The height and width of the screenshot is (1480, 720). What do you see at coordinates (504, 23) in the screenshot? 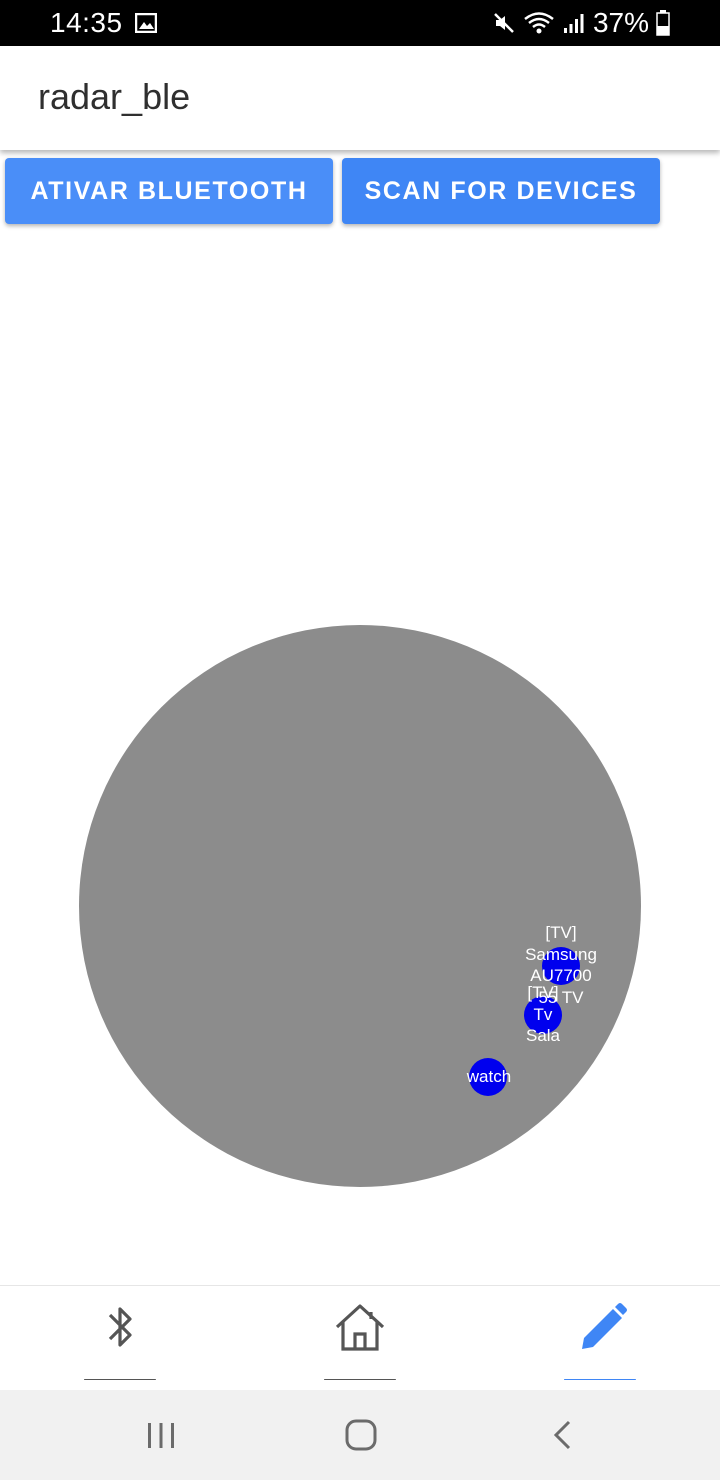
I see `mute-icon` at bounding box center [504, 23].